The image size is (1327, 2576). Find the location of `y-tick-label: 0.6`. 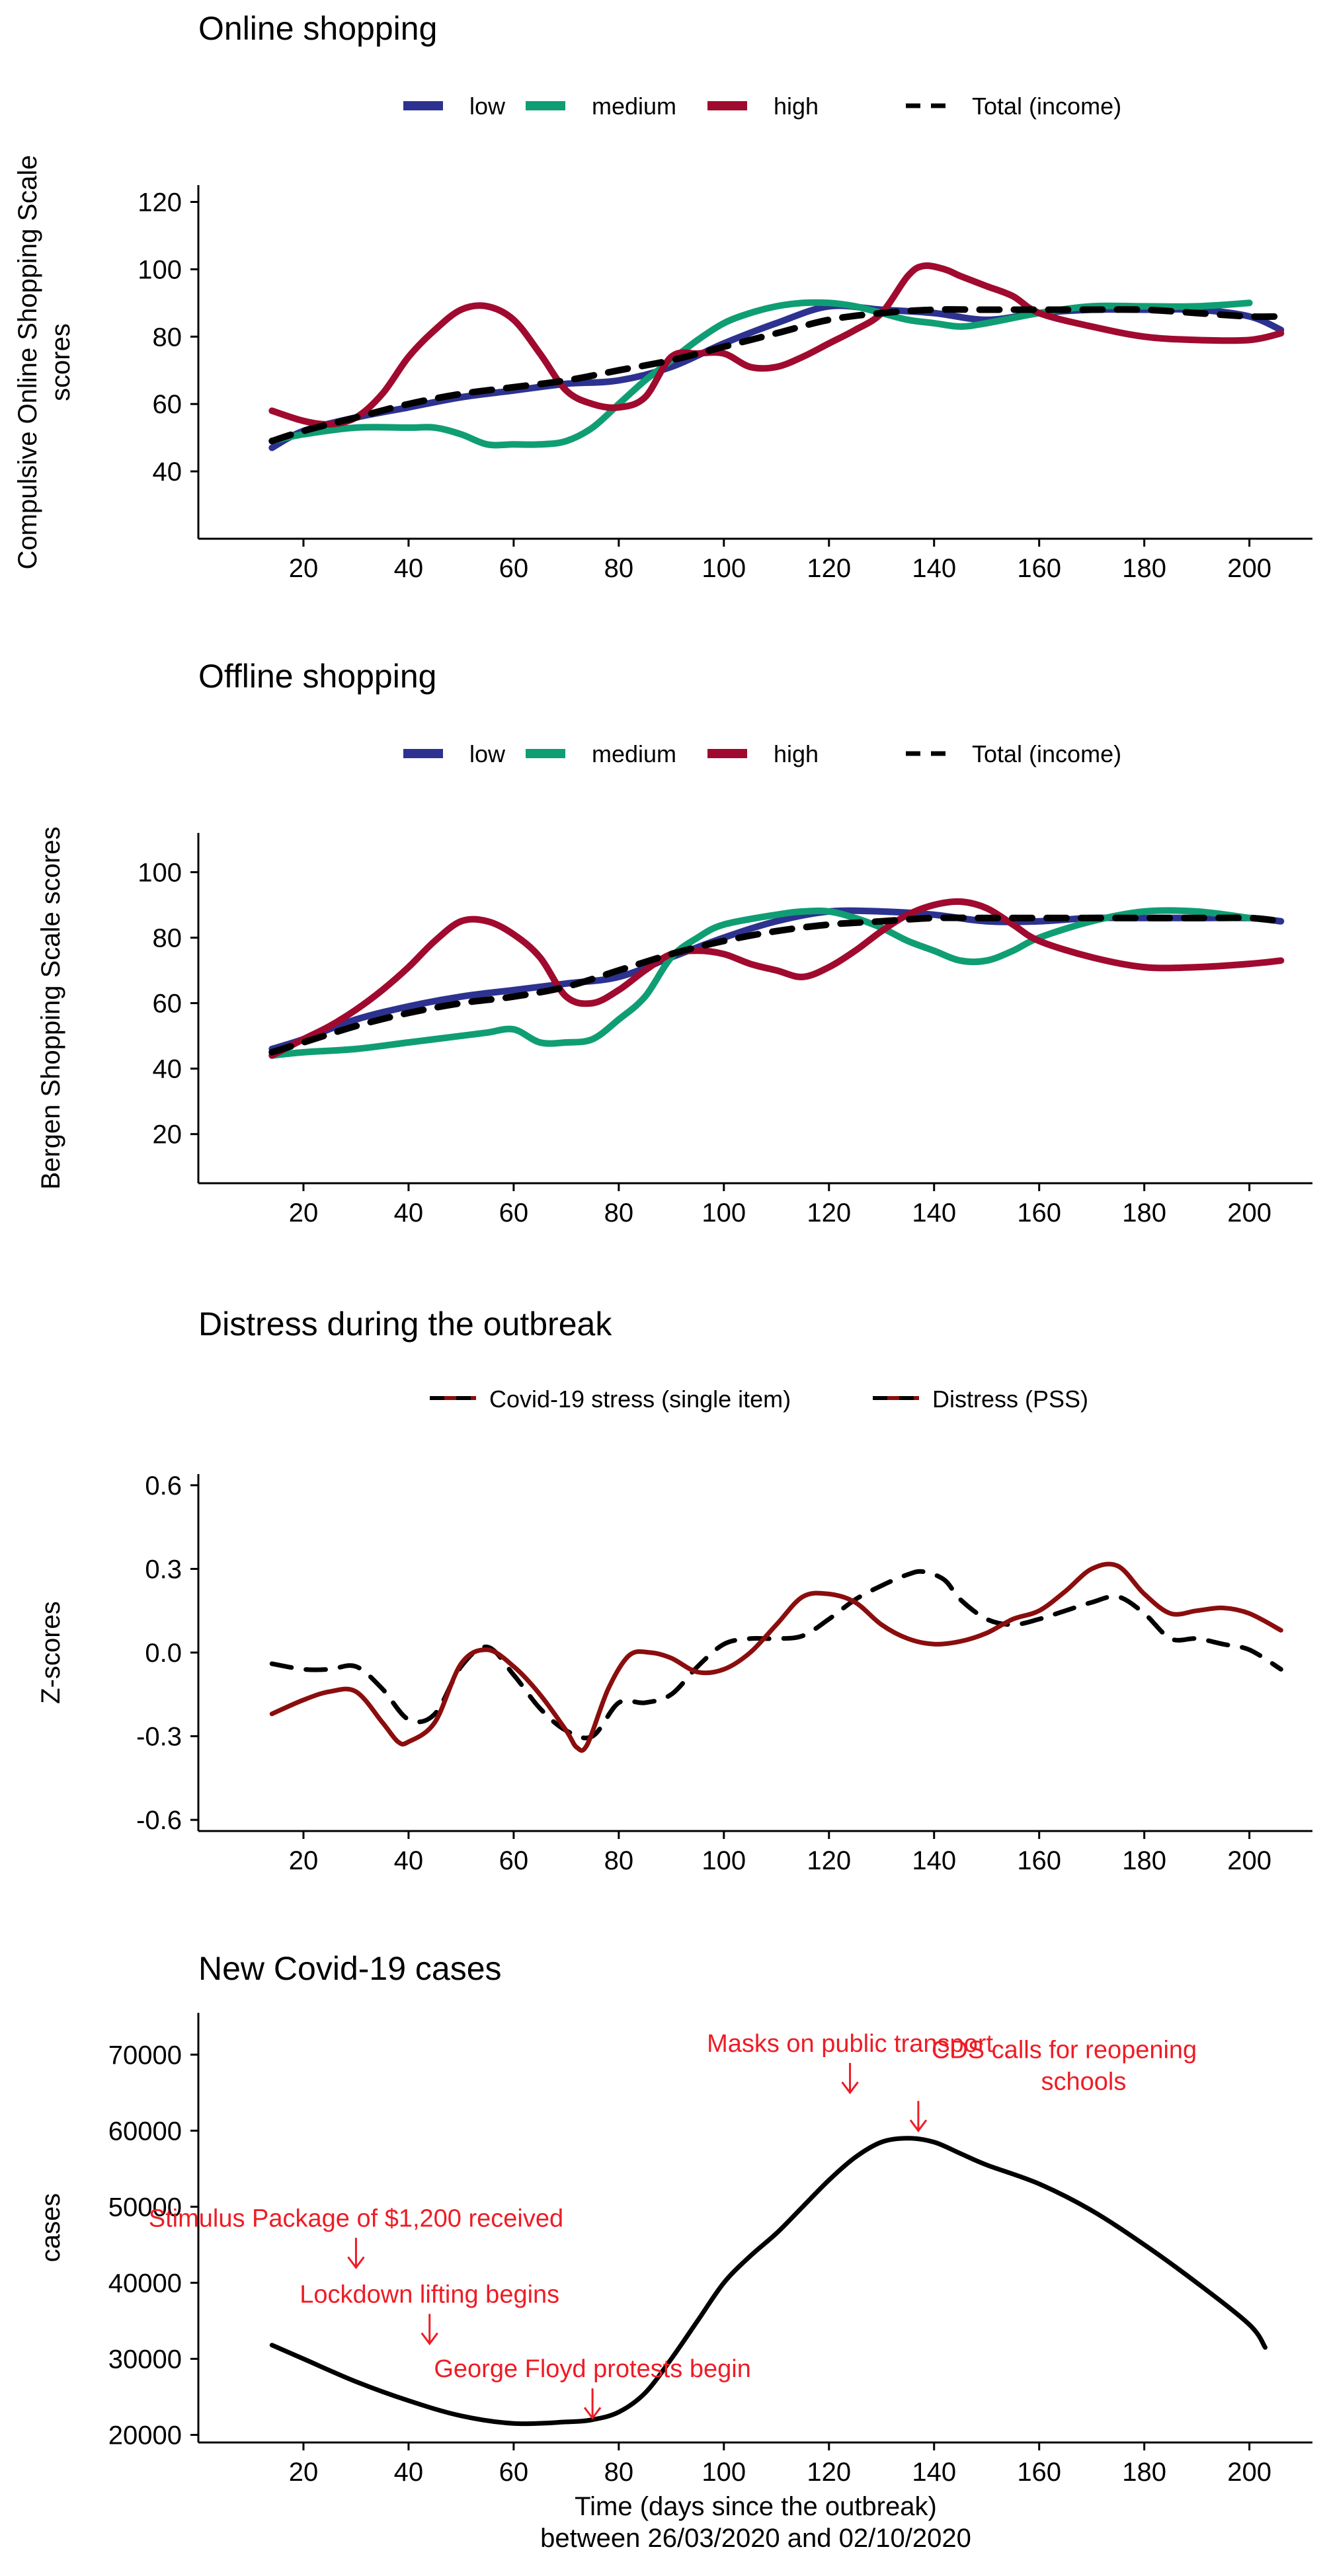

y-tick-label: 0.6 is located at coordinates (163, 1486).